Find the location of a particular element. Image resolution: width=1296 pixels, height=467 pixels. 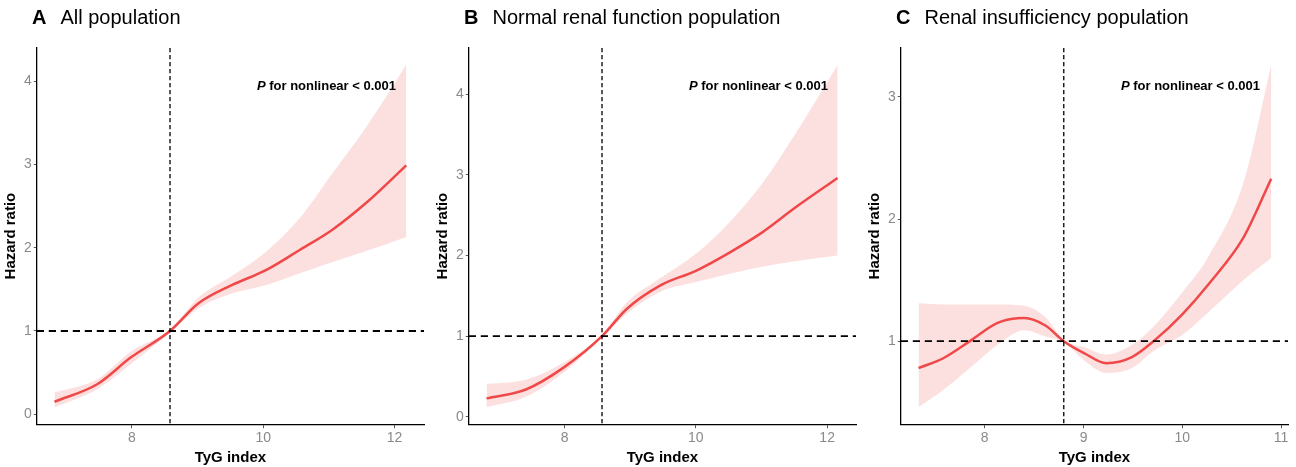

x-tick-label: 9 is located at coordinates (1083, 437).